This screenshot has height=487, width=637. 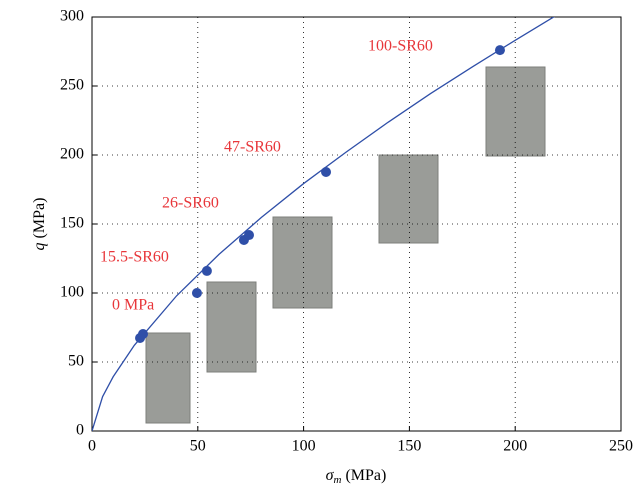 What do you see at coordinates (190, 203) in the screenshot?
I see `annotation: 26-SR60` at bounding box center [190, 203].